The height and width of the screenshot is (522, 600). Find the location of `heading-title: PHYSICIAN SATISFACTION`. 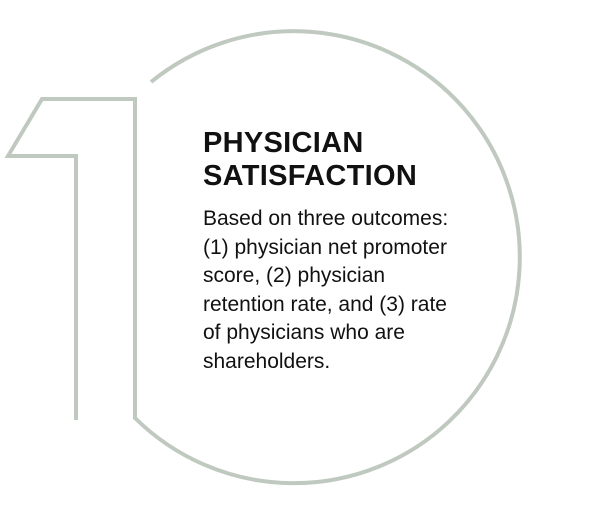

heading-title: PHYSICIAN SATISFACTION is located at coordinates (310, 159).